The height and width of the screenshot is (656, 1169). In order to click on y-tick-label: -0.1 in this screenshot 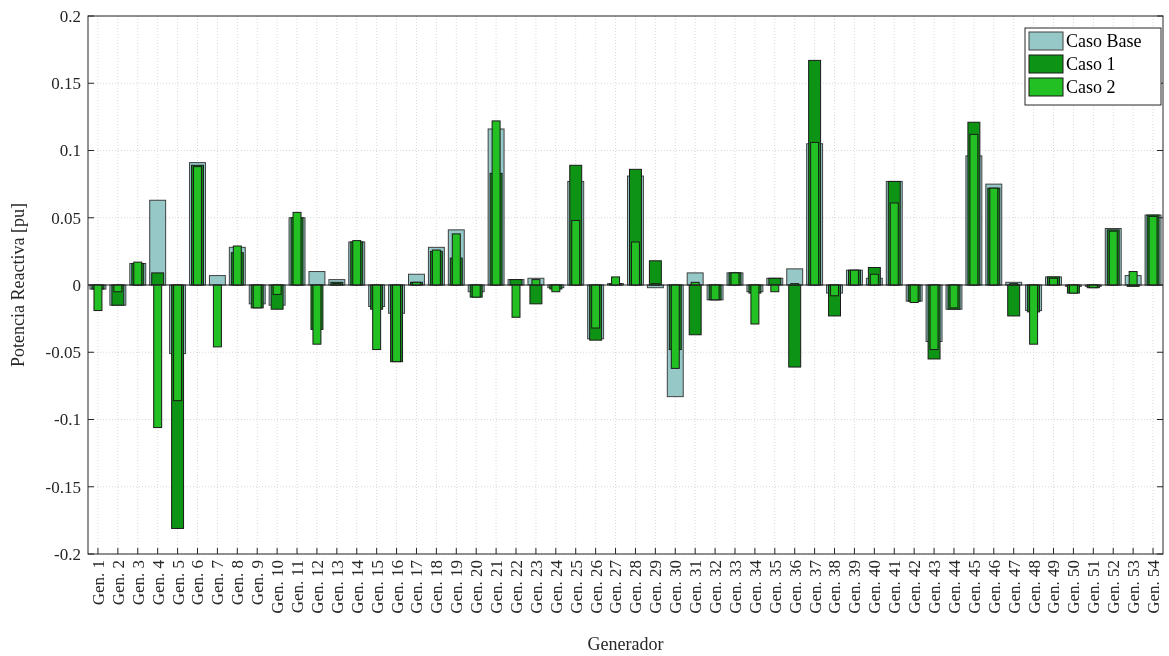, I will do `click(67, 420)`.